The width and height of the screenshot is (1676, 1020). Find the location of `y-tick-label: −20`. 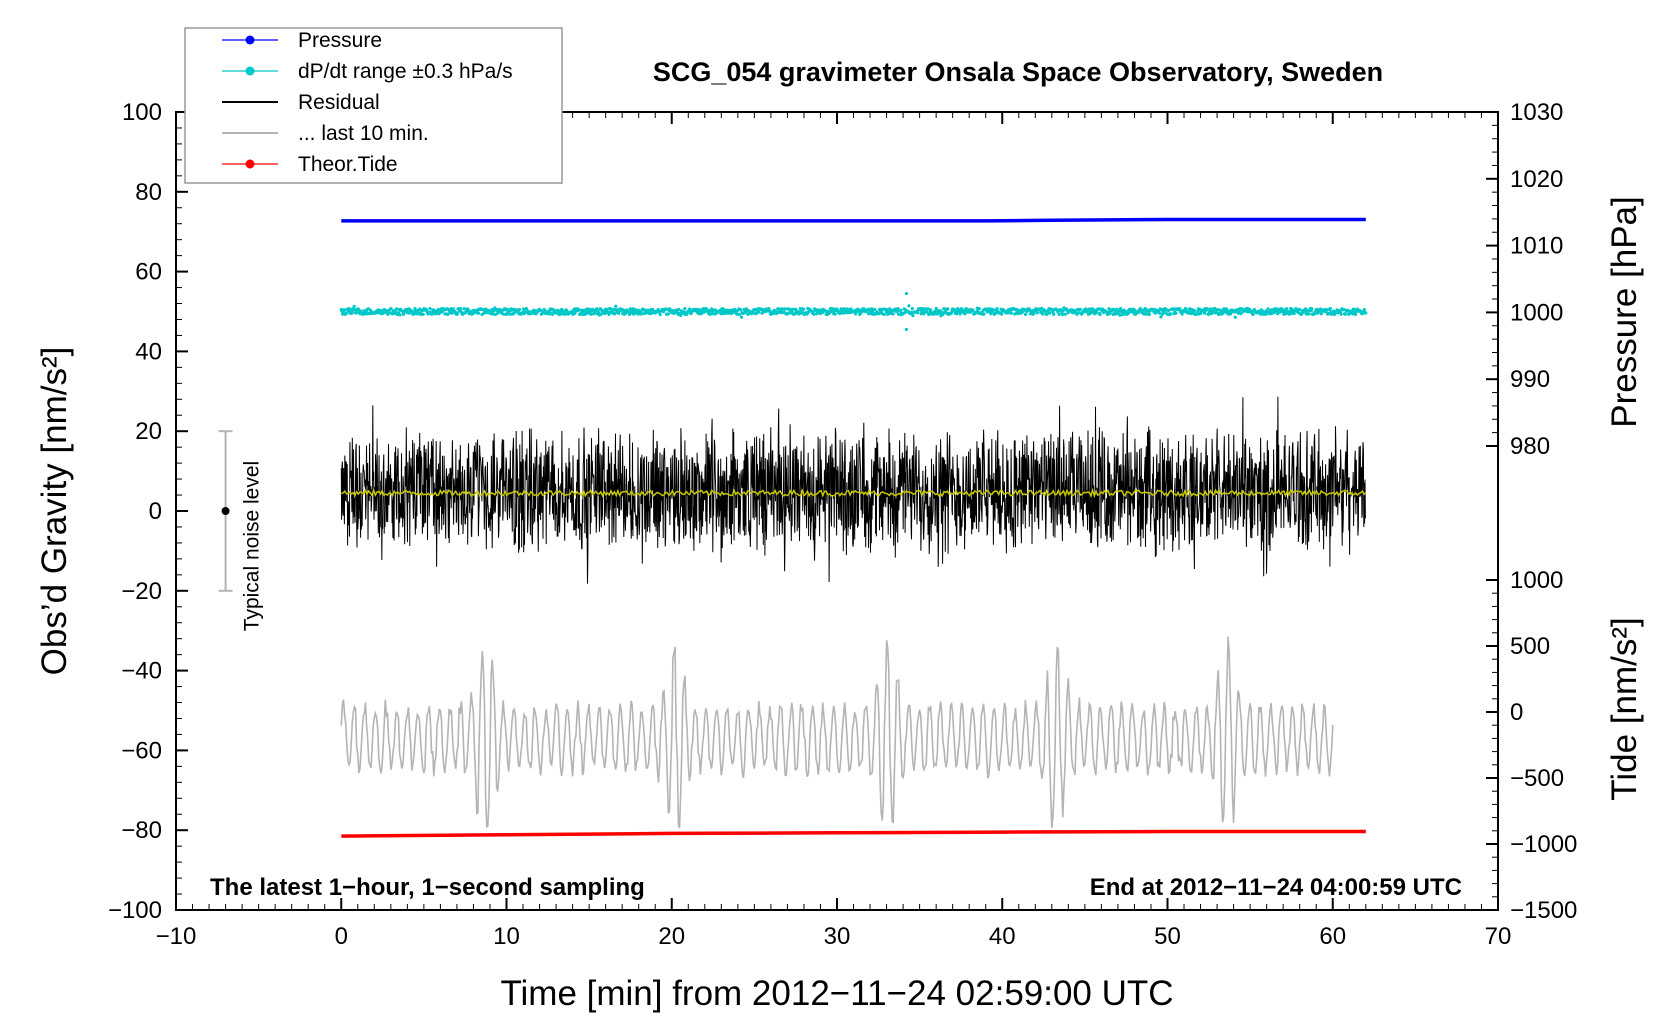

y-tick-label: −20 is located at coordinates (141, 591).